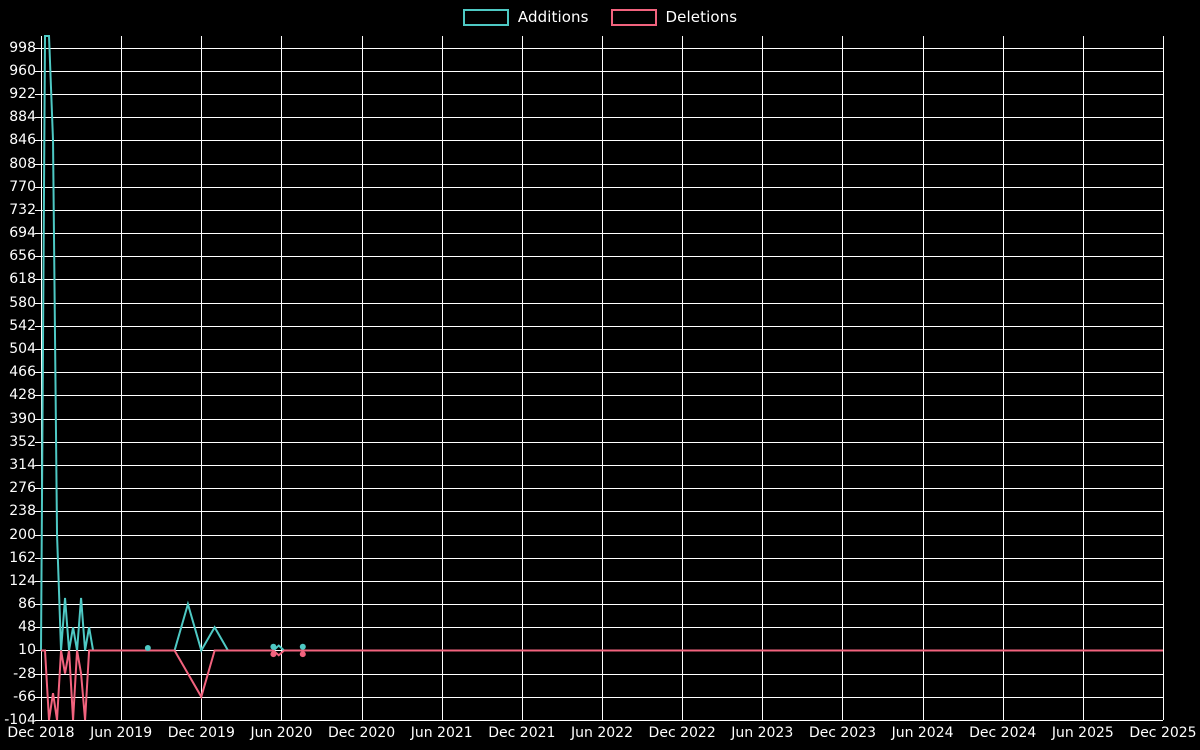 The height and width of the screenshot is (750, 1200). What do you see at coordinates (600, 17) in the screenshot?
I see `chart-legend: Additions Deletions` at bounding box center [600, 17].